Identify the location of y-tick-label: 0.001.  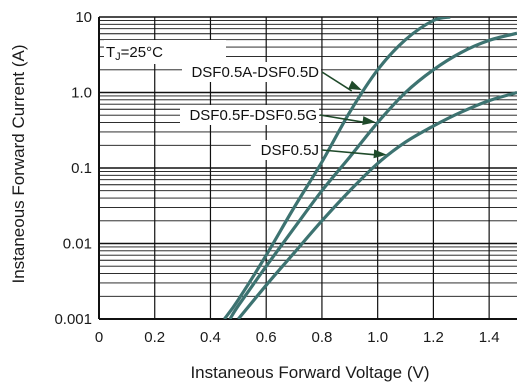
(73, 319).